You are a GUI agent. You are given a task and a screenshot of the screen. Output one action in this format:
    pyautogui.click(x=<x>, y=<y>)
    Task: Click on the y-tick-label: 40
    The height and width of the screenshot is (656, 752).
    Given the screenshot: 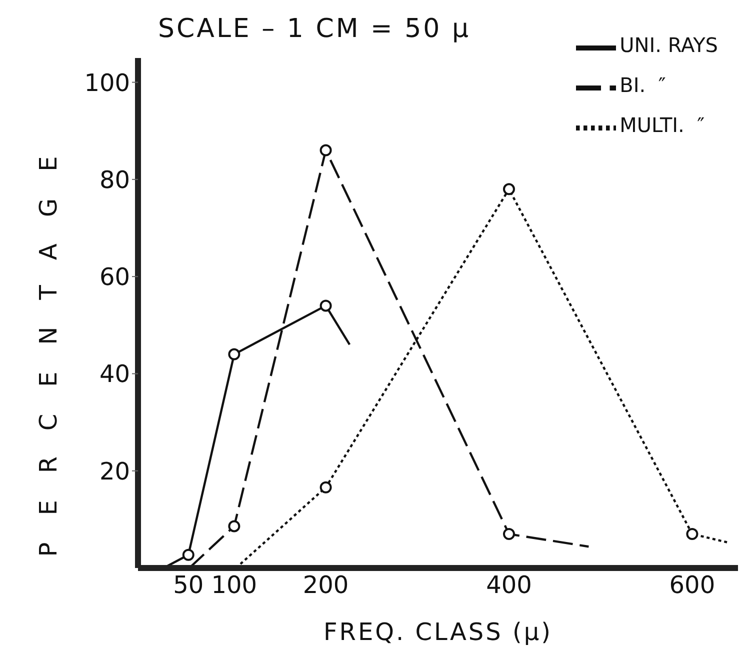 What is the action you would take?
    pyautogui.click(x=114, y=374)
    